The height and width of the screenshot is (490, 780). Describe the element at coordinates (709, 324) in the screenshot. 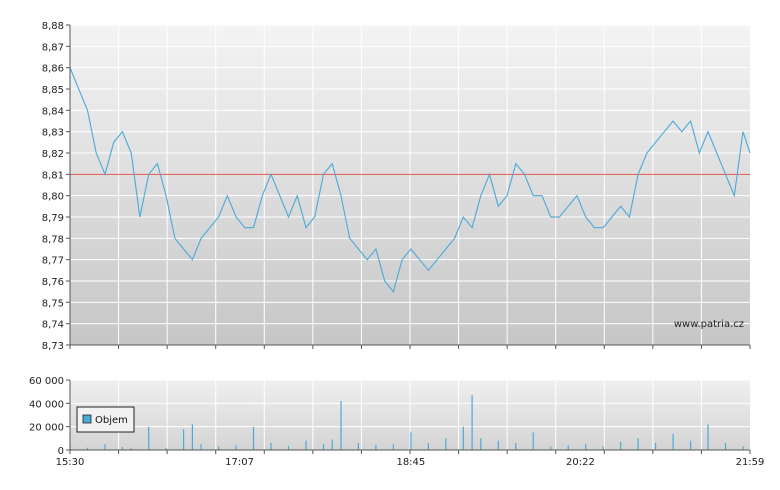

I see `watermark: www.patria.cz` at that location.